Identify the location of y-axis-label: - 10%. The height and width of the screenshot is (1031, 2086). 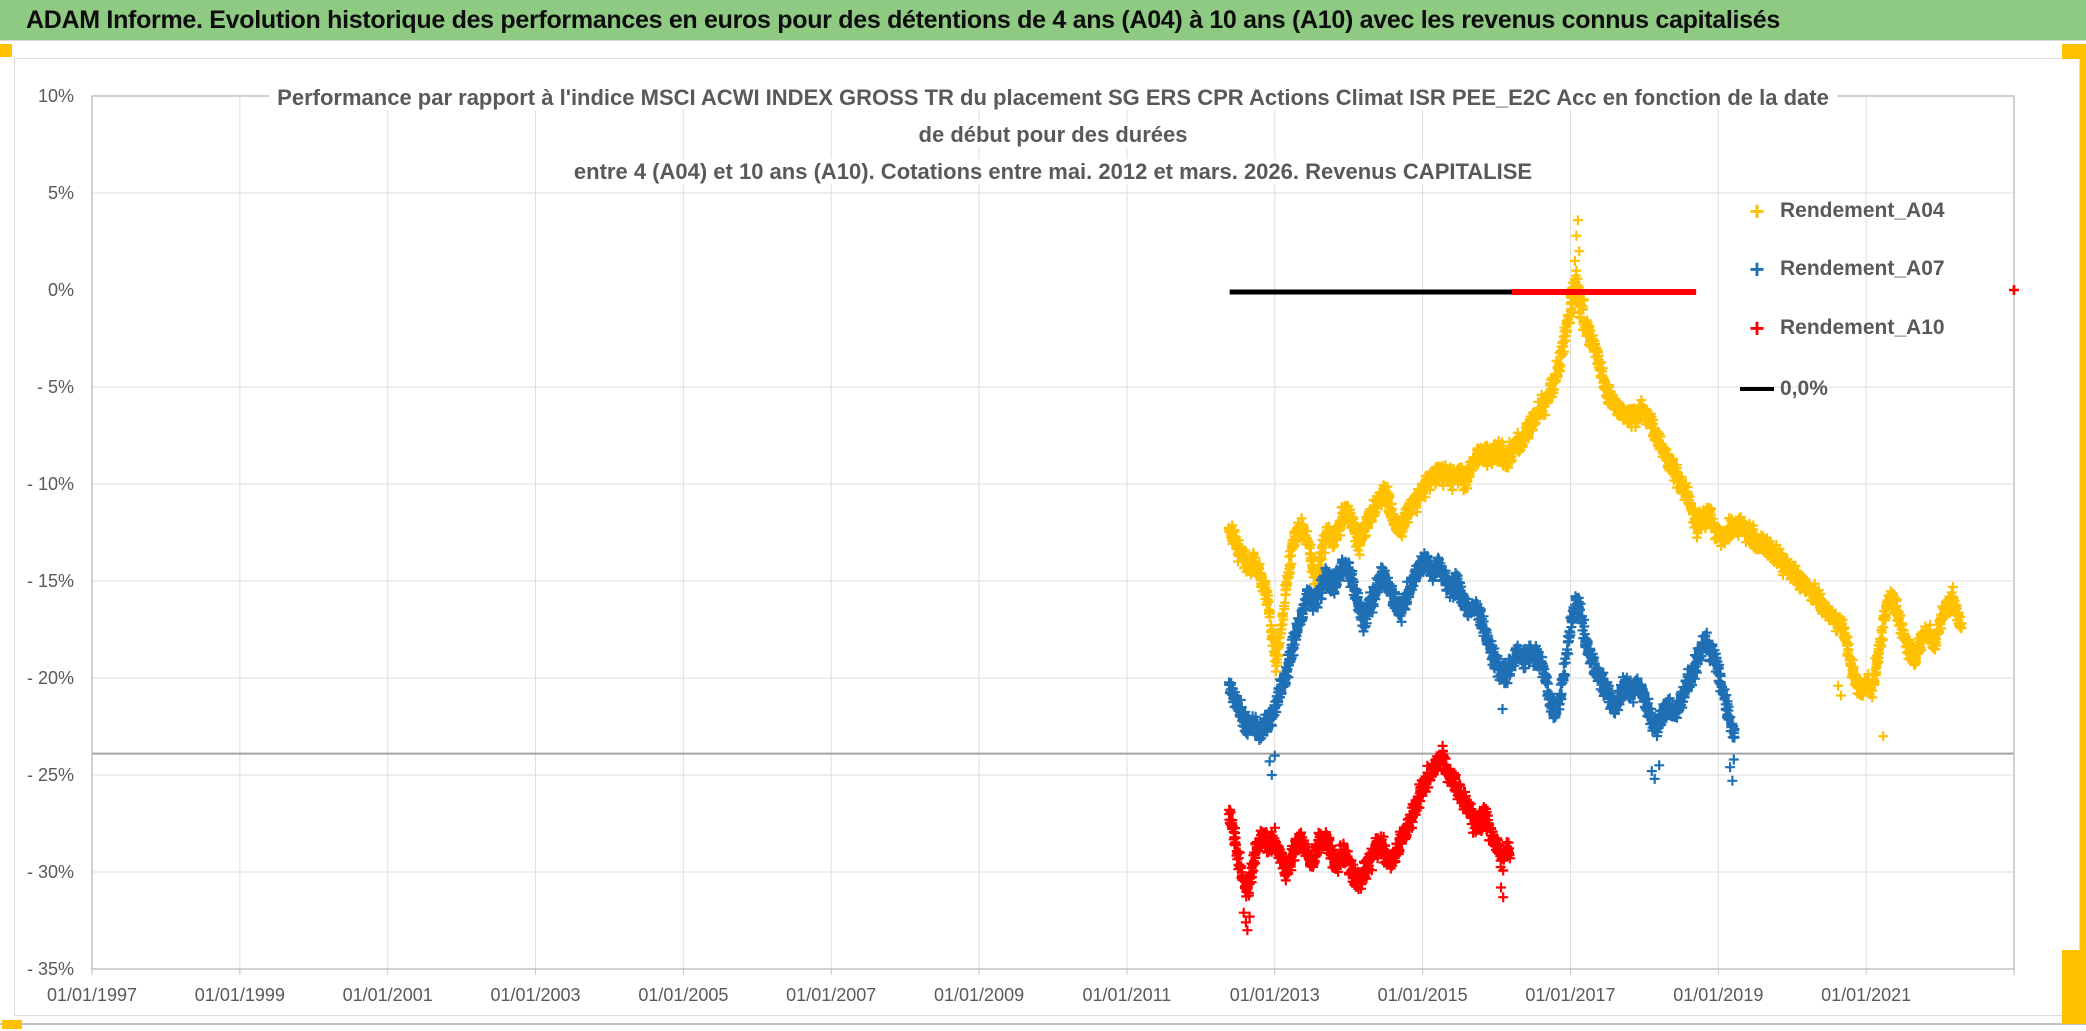
(50, 484).